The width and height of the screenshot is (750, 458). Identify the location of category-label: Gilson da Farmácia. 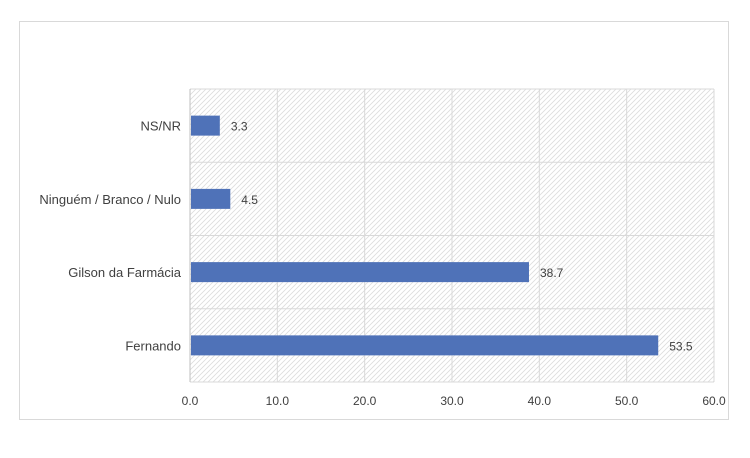
(124, 272).